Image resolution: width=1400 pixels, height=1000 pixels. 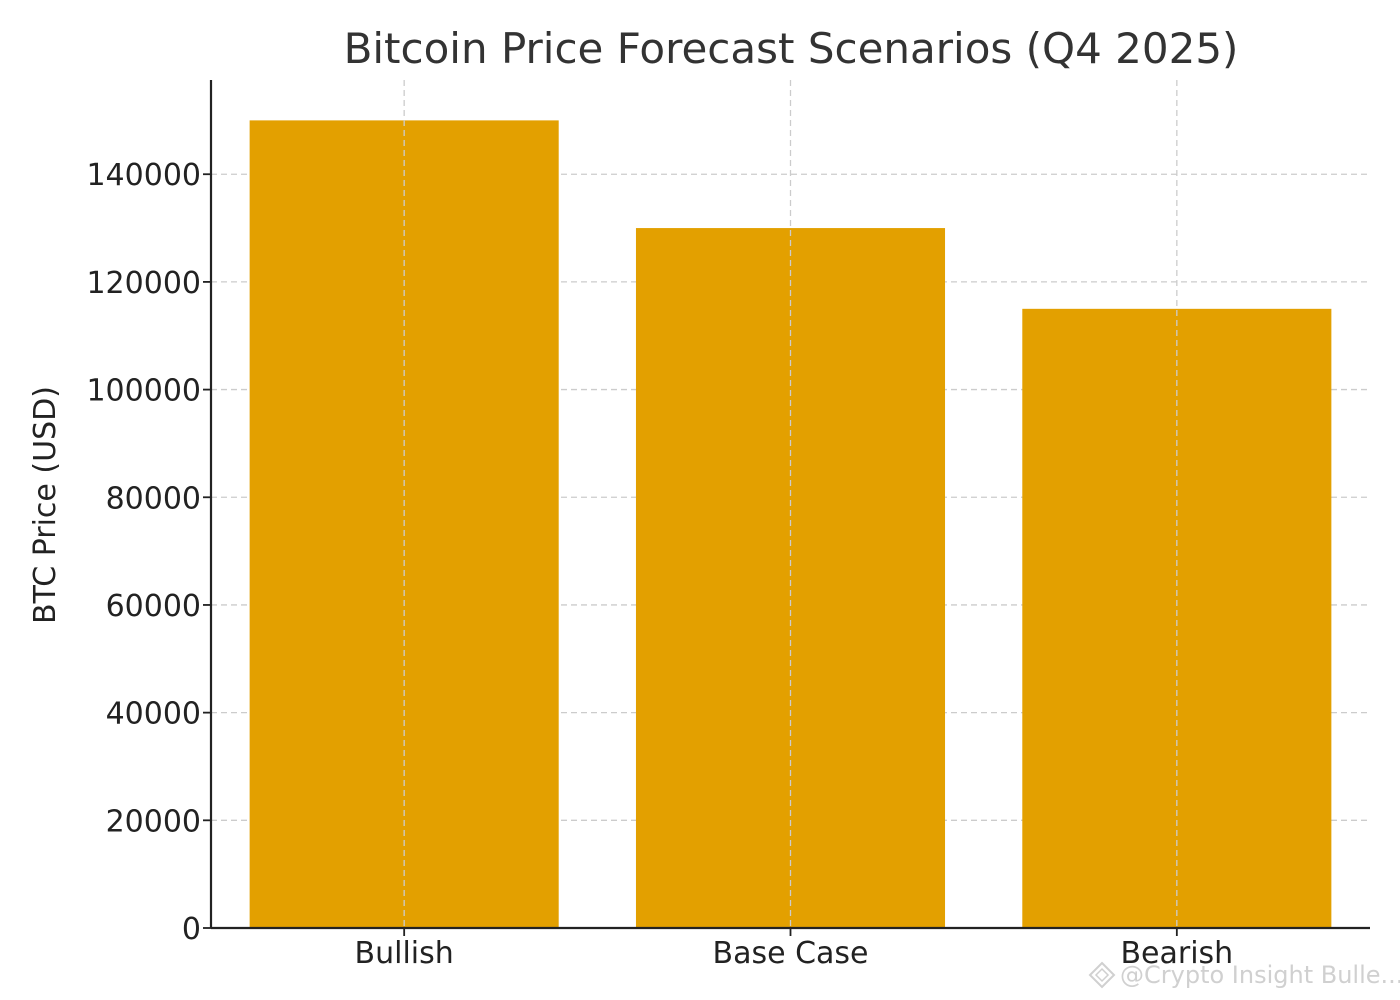 What do you see at coordinates (153, 498) in the screenshot?
I see `y-tick-label: 80000` at bounding box center [153, 498].